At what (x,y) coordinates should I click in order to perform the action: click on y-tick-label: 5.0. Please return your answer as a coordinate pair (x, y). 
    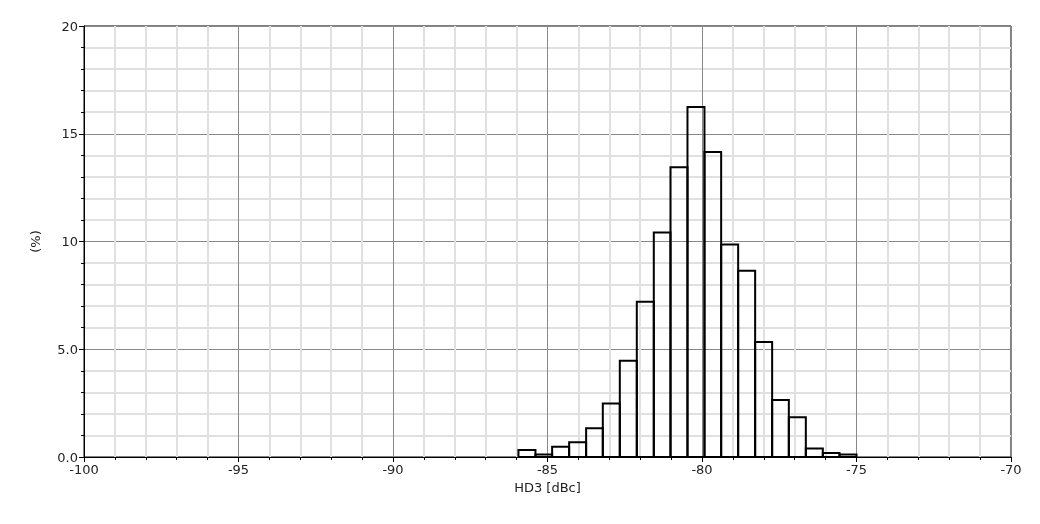
    Looking at the image, I should click on (67, 349).